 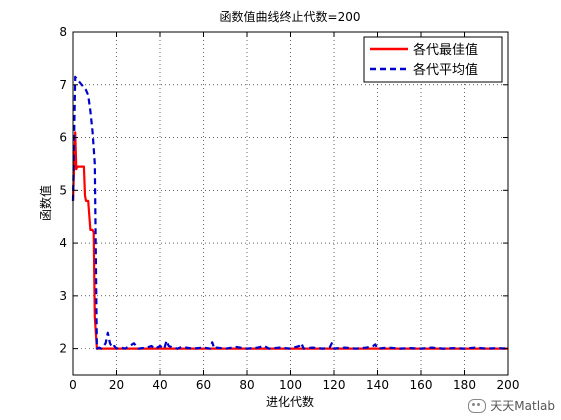 What do you see at coordinates (522, 406) in the screenshot?
I see `watermark-text: 天天Matlab` at bounding box center [522, 406].